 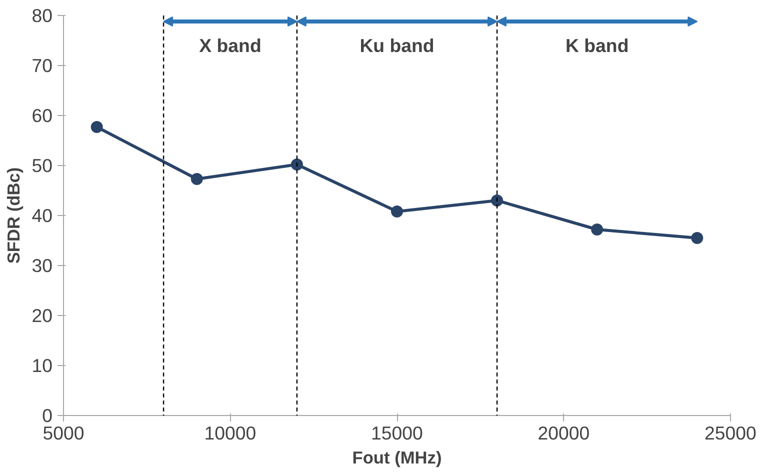 What do you see at coordinates (730, 433) in the screenshot?
I see `x-tick-label: 25000` at bounding box center [730, 433].